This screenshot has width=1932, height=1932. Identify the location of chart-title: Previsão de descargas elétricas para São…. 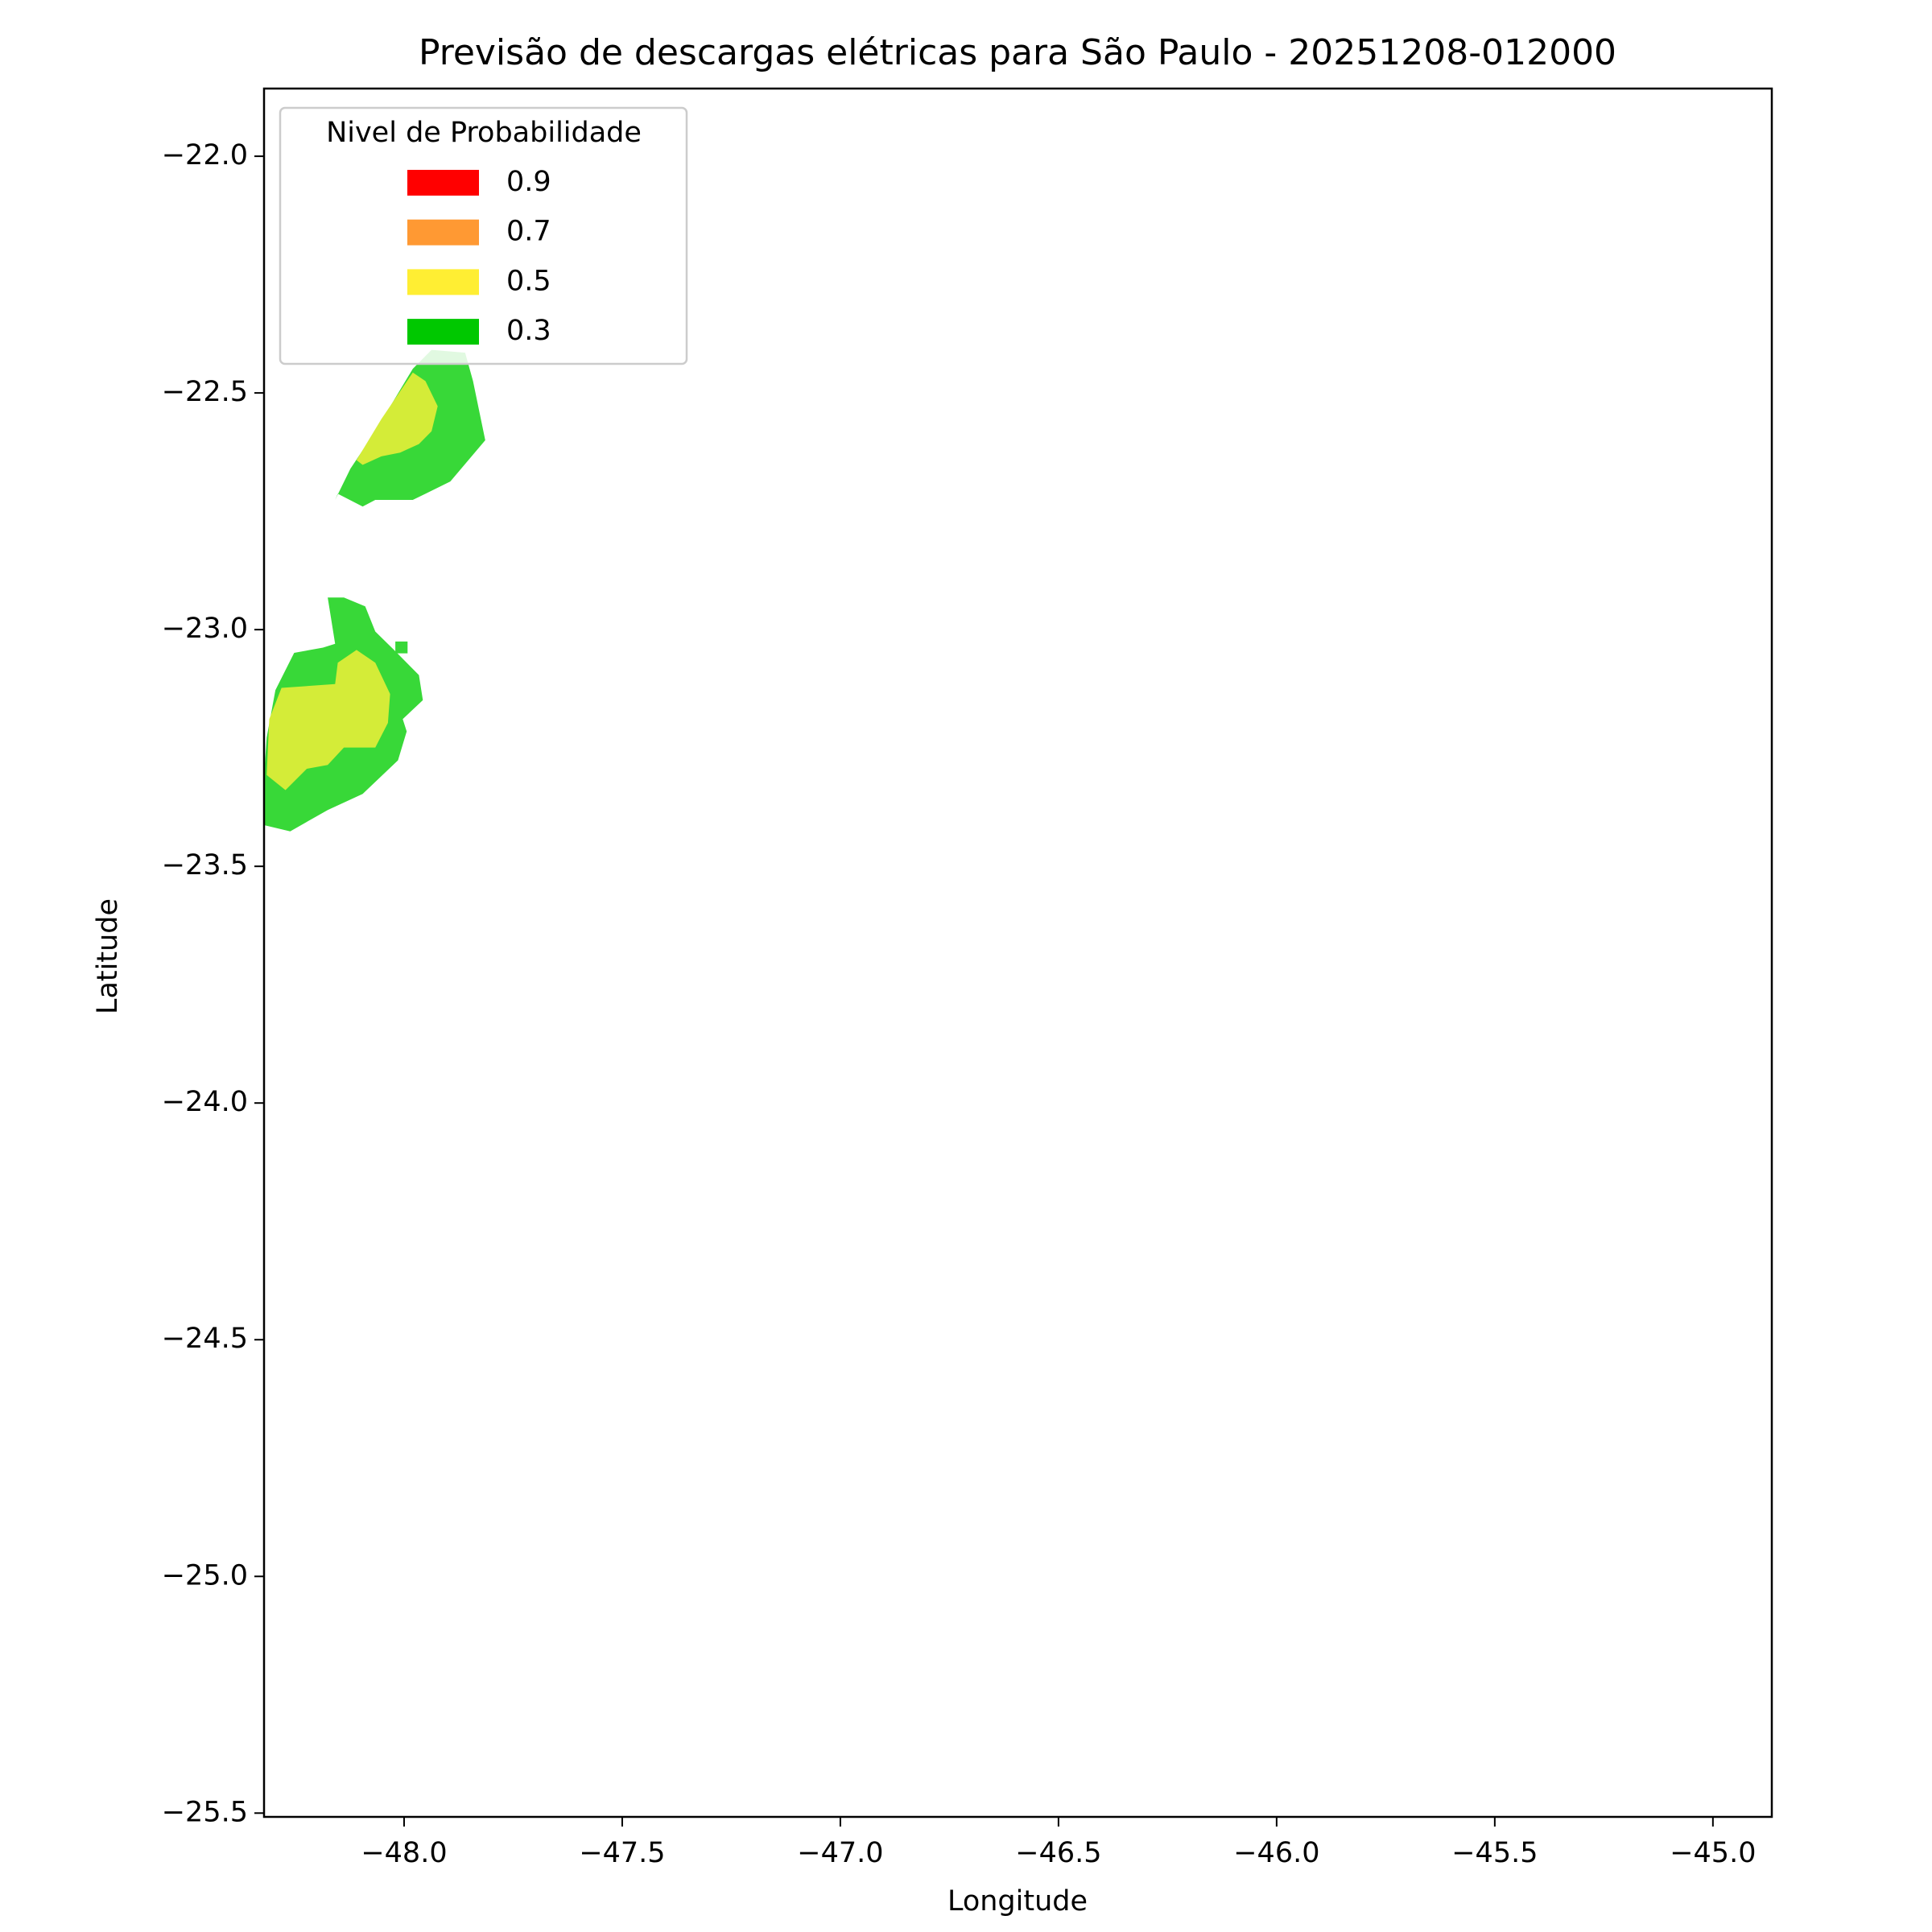
(1017, 53).